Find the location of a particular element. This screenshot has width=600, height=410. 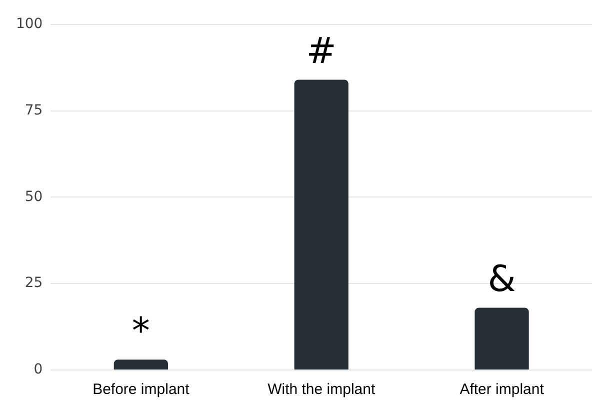

annotation: & is located at coordinates (502, 279).